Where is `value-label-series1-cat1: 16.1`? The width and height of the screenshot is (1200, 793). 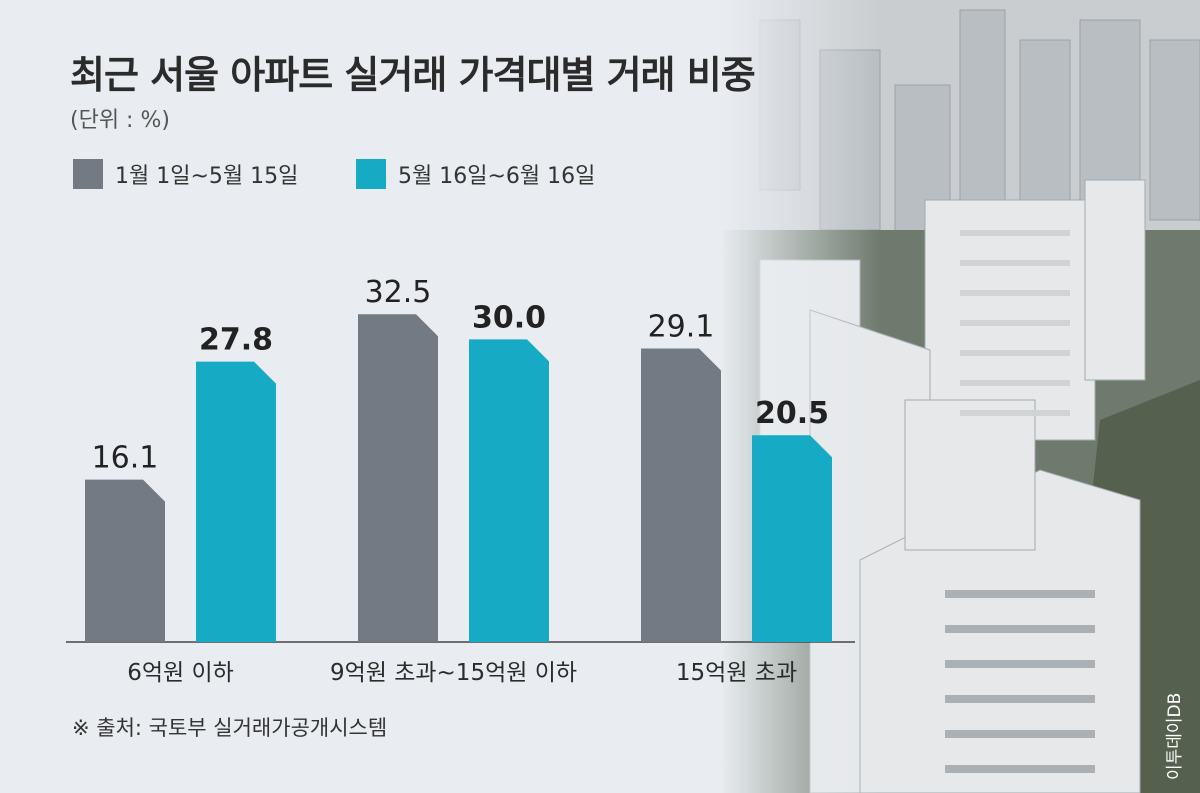 value-label-series1-cat1: 16.1 is located at coordinates (125, 458).